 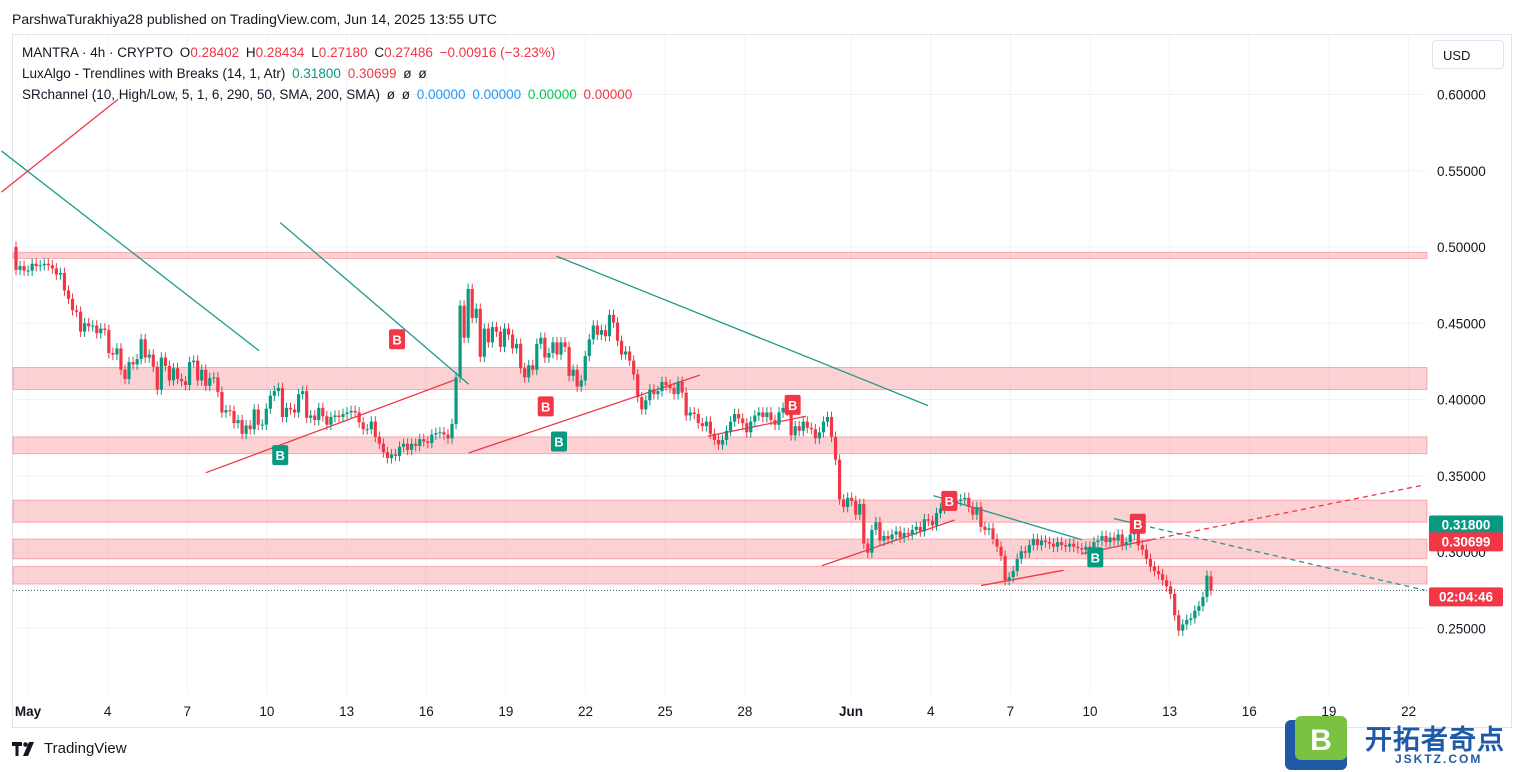 What do you see at coordinates (69, 748) in the screenshot?
I see `tradingview-logo: TradingView` at bounding box center [69, 748].